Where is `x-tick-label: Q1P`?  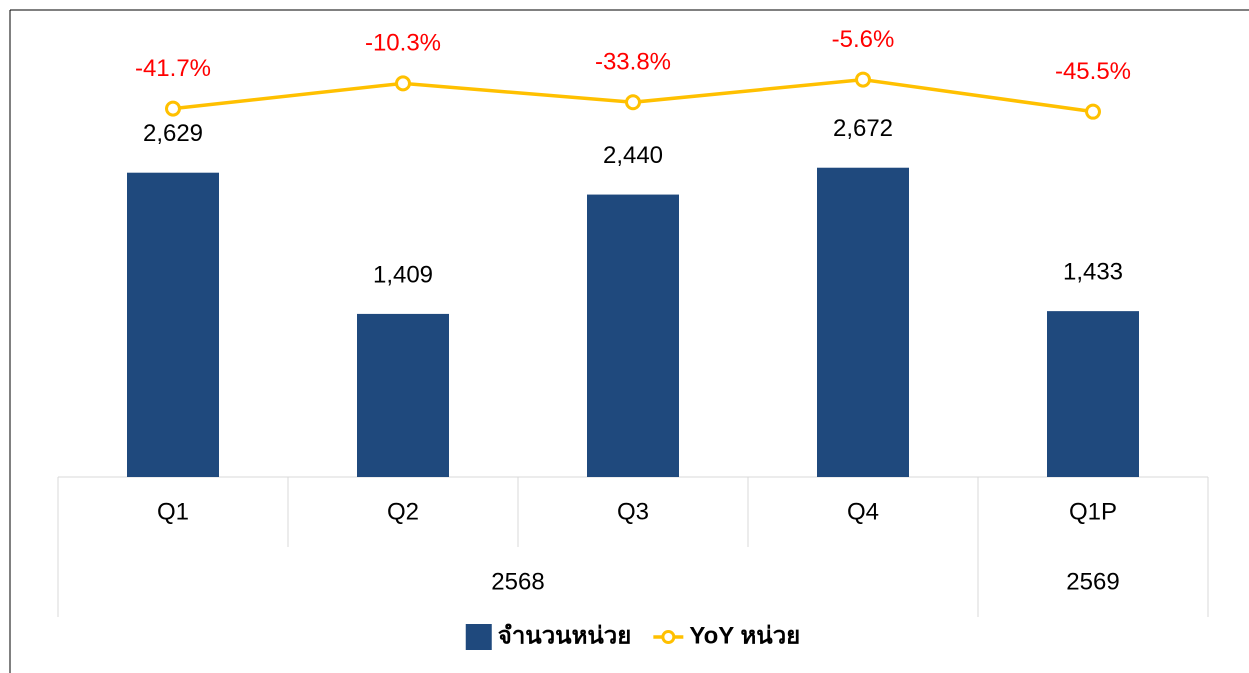
x-tick-label: Q1P is located at coordinates (1093, 511).